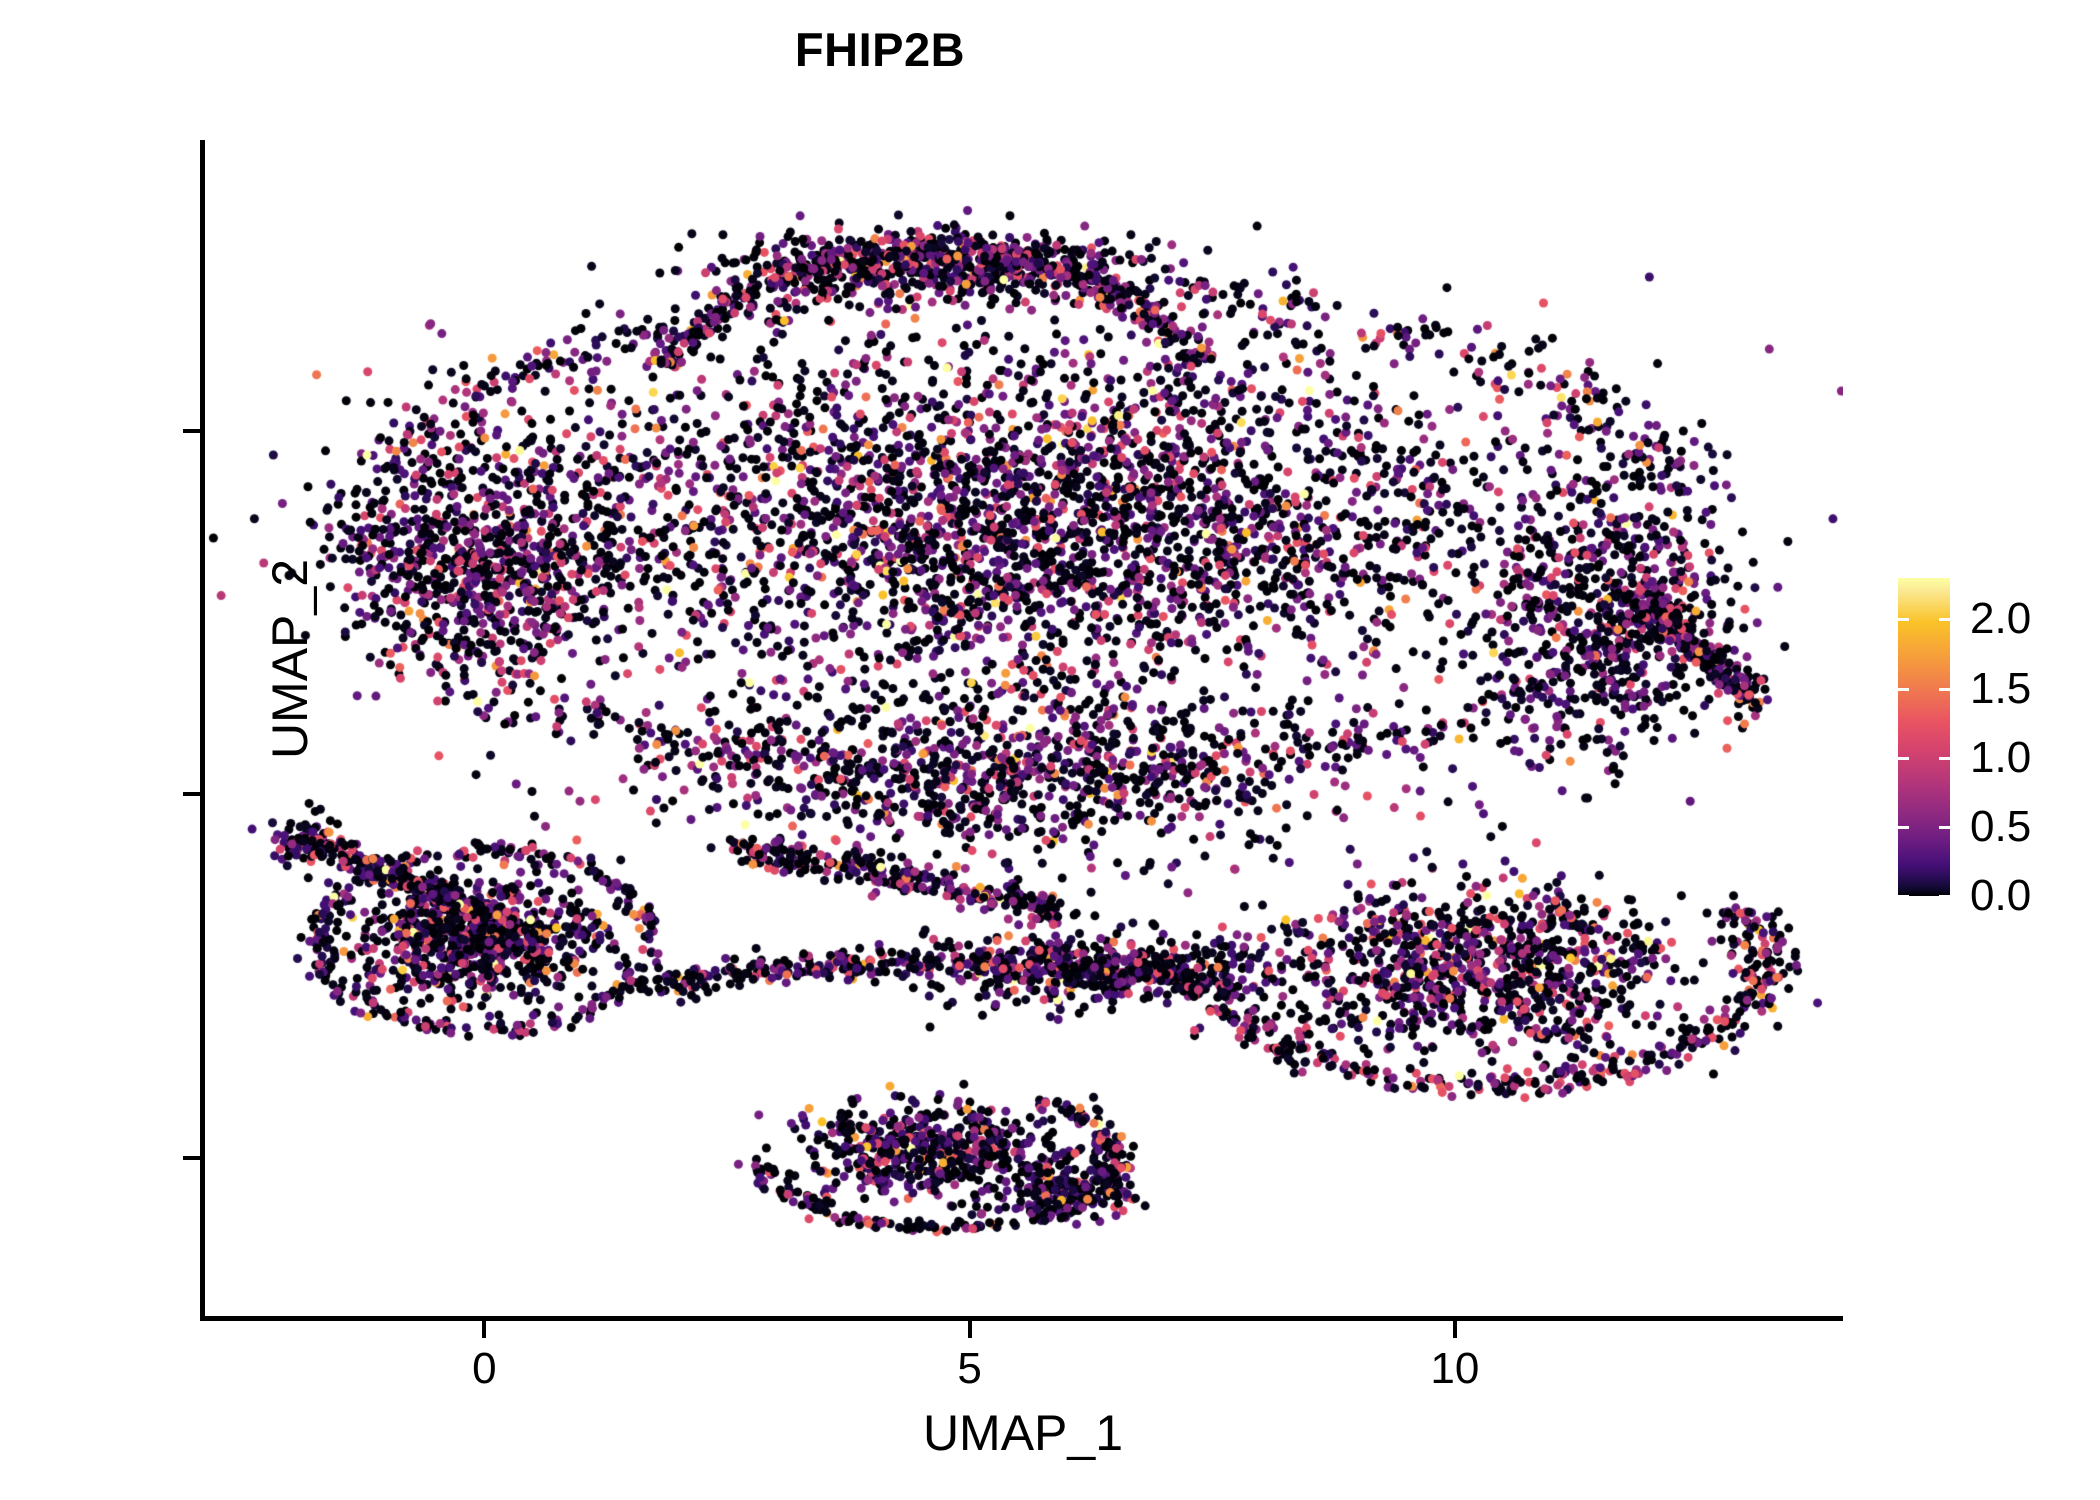 Image resolution: width=2100 pixels, height=1500 pixels. I want to click on y-axis-label: UMAP_2, so click(290, 659).